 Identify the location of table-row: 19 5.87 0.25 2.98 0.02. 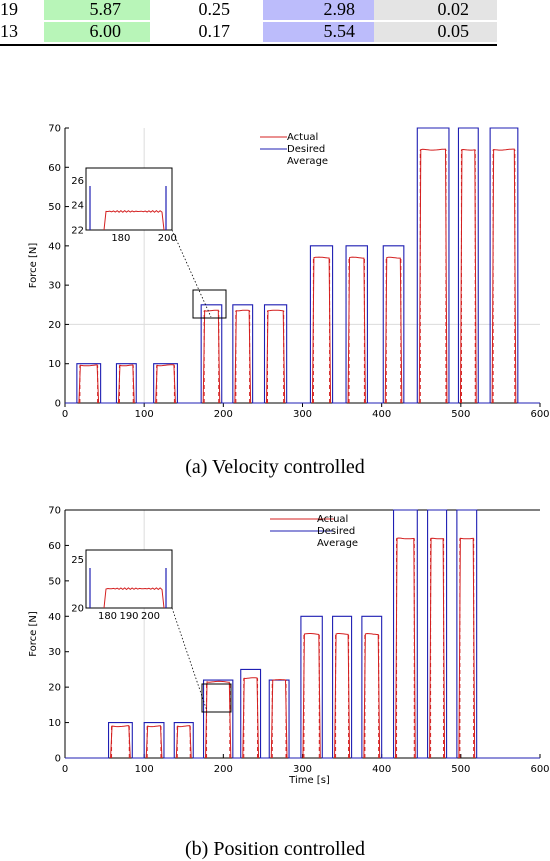
(250, 10).